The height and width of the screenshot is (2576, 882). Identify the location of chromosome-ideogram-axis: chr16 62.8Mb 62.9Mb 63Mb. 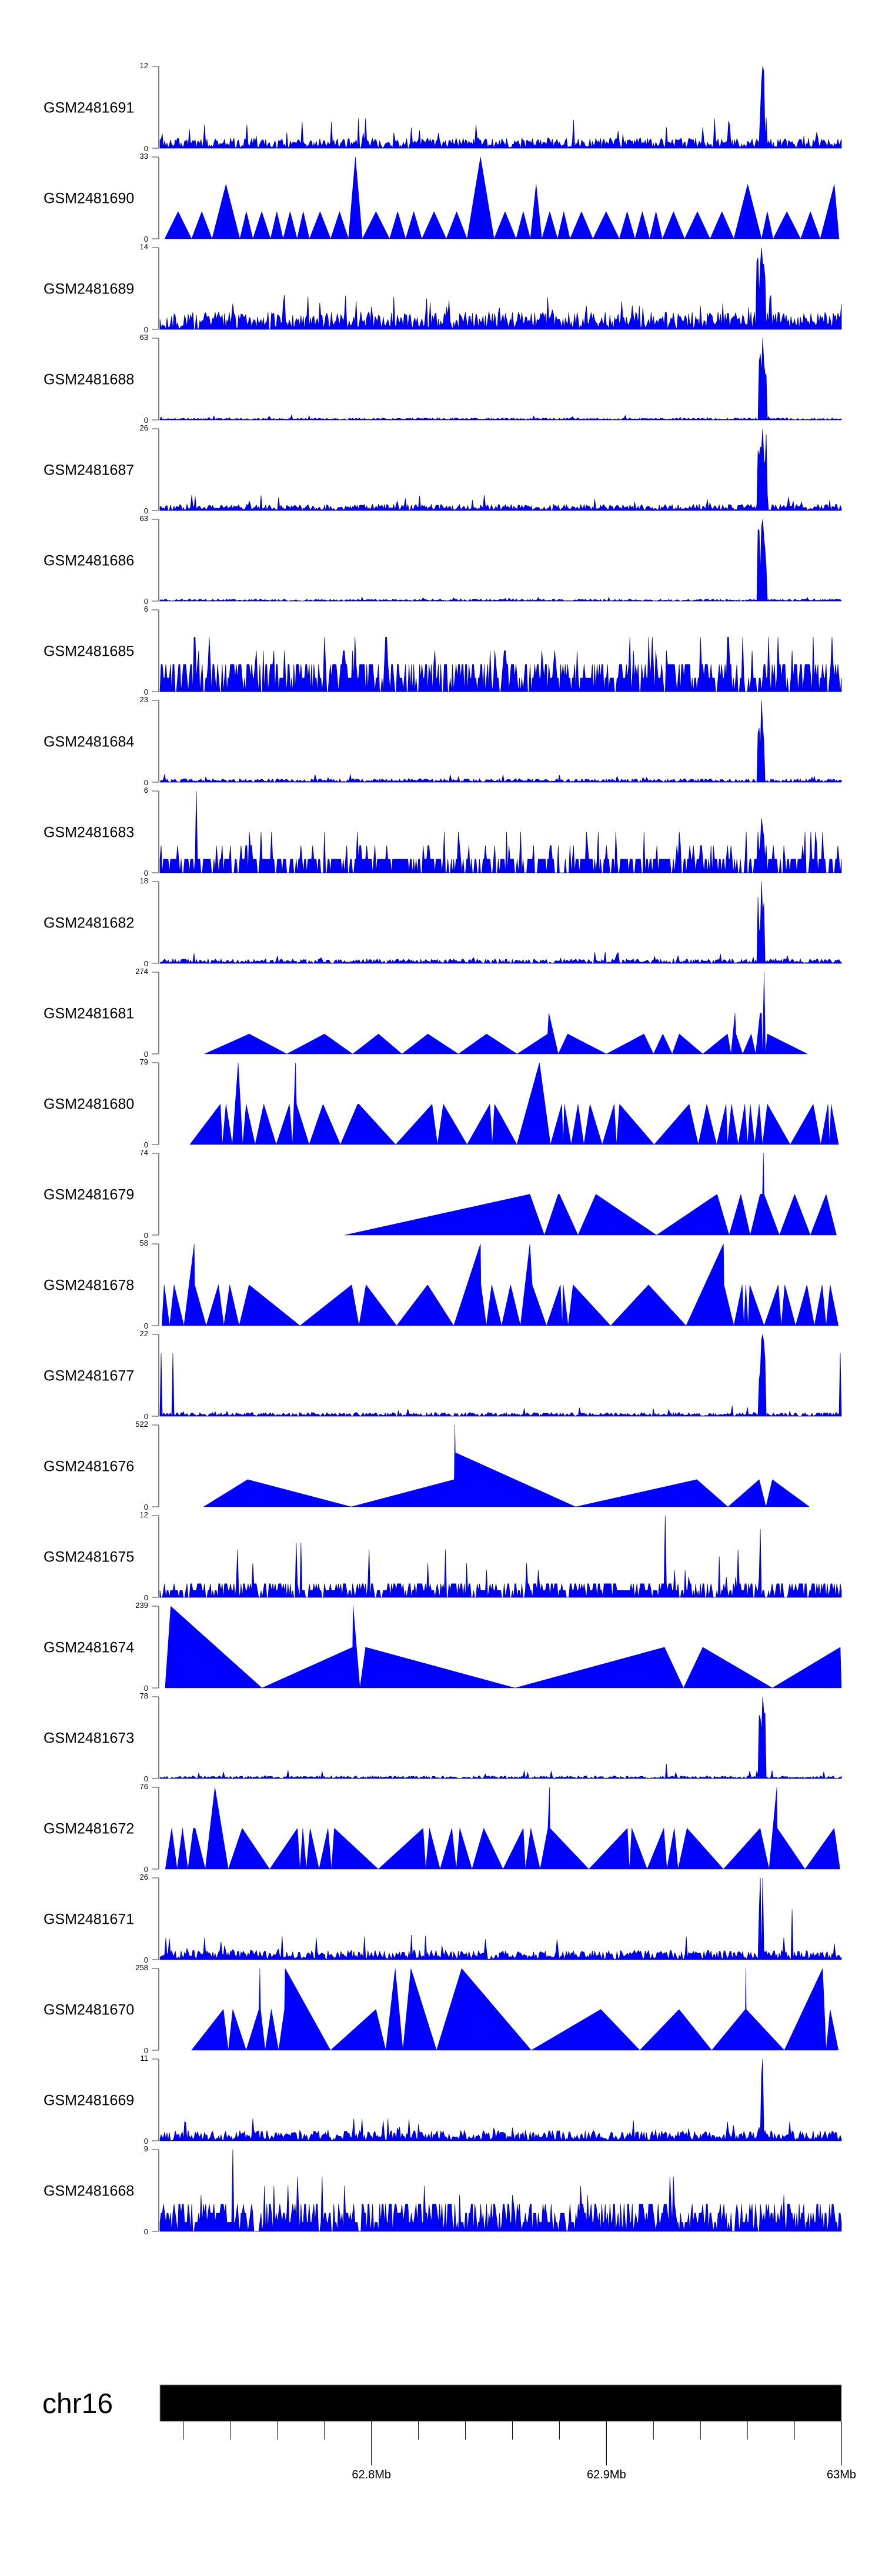
(449, 2432).